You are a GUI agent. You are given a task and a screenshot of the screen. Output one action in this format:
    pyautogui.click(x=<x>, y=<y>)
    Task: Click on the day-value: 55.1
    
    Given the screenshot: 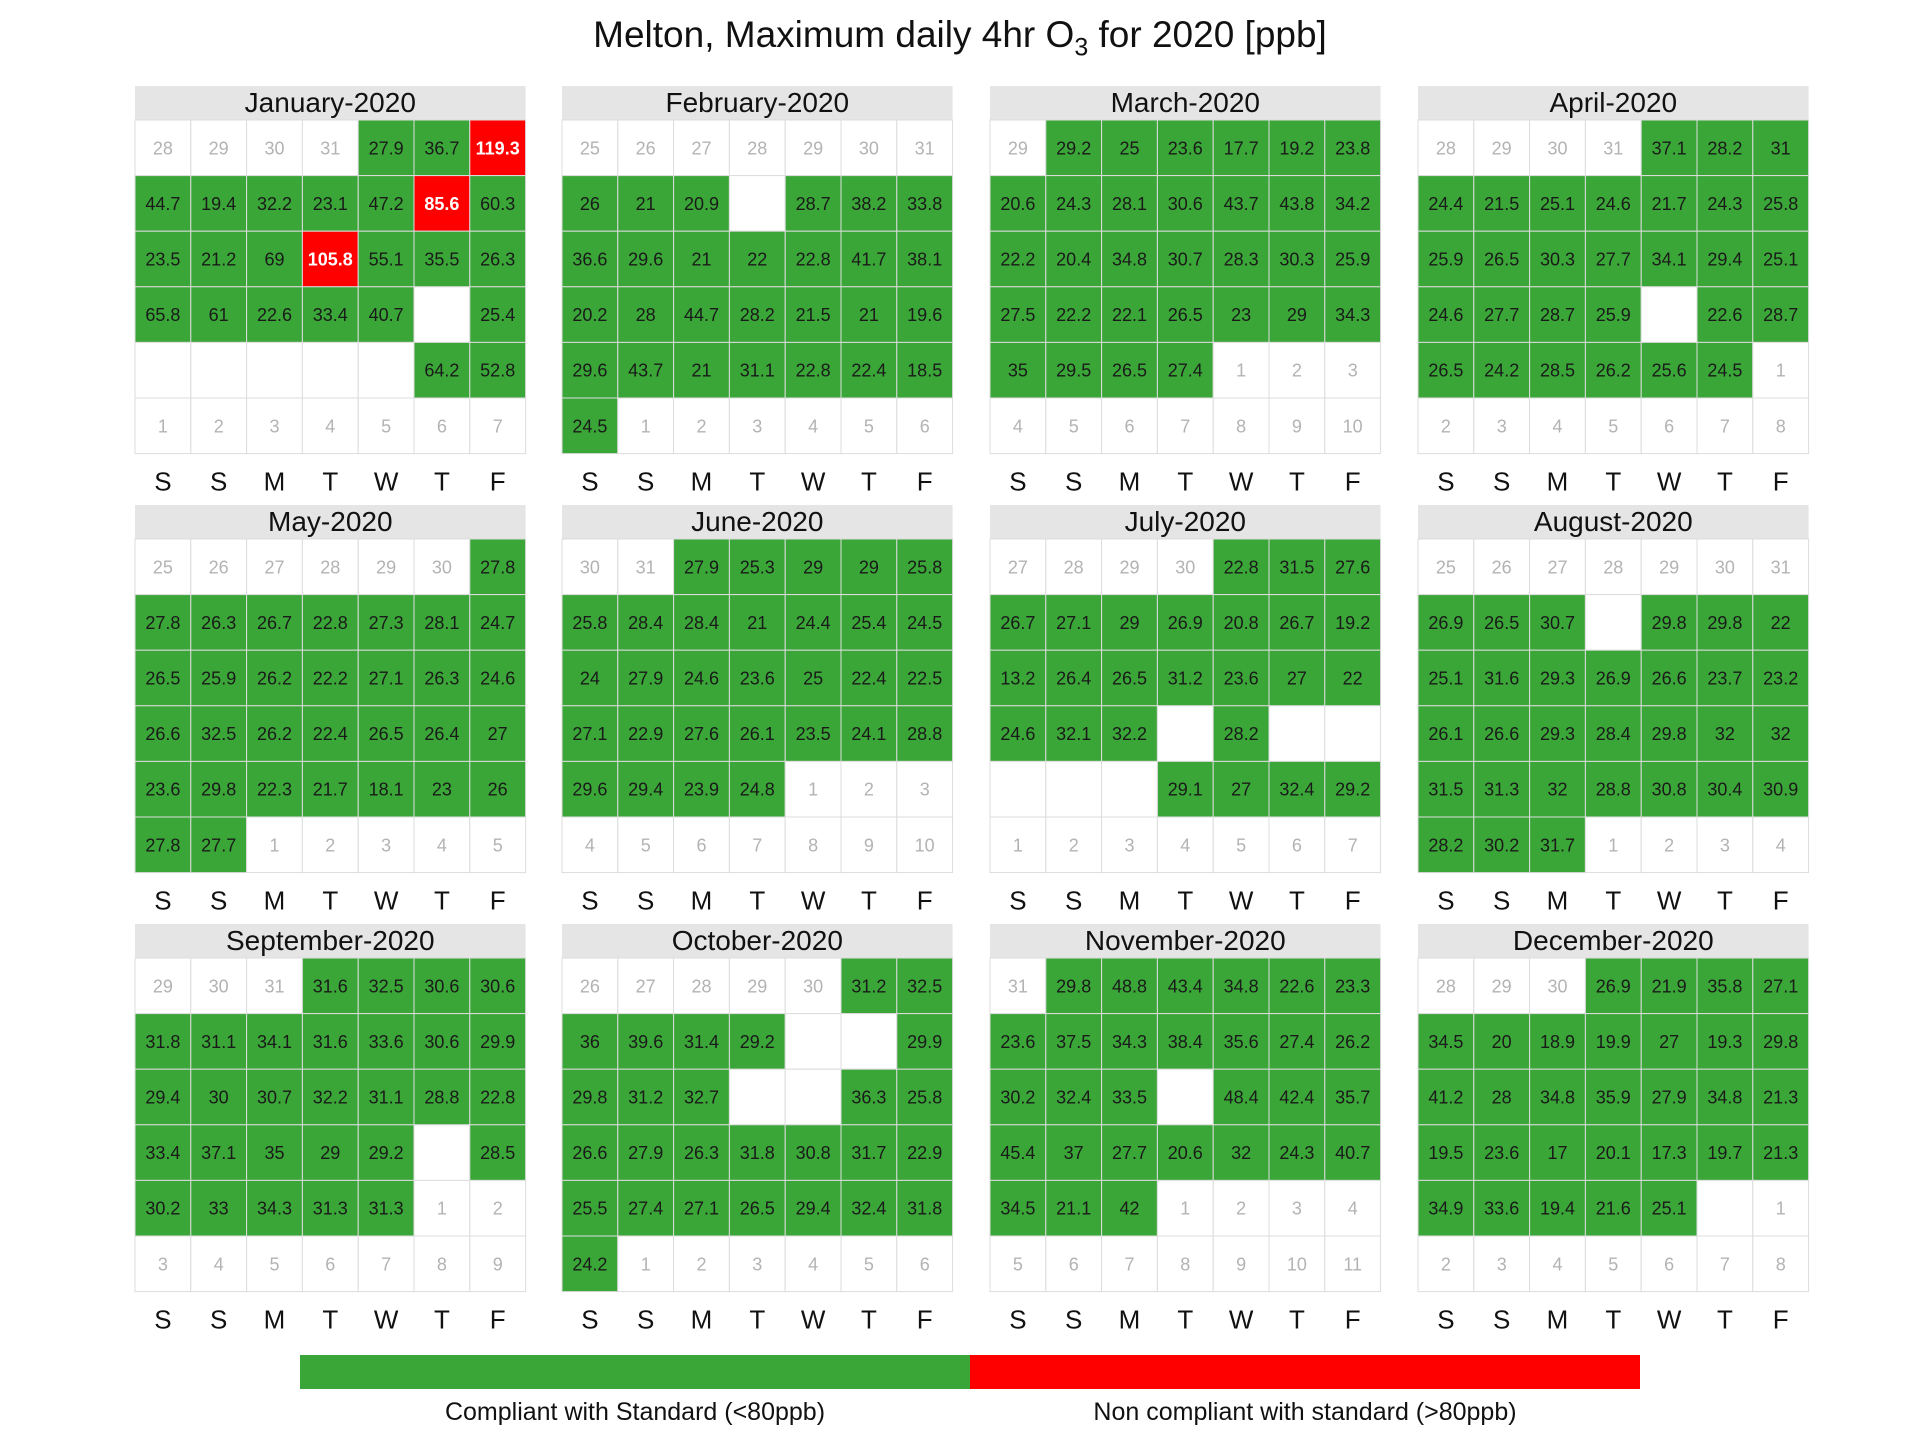 What is the action you would take?
    pyautogui.click(x=386, y=260)
    